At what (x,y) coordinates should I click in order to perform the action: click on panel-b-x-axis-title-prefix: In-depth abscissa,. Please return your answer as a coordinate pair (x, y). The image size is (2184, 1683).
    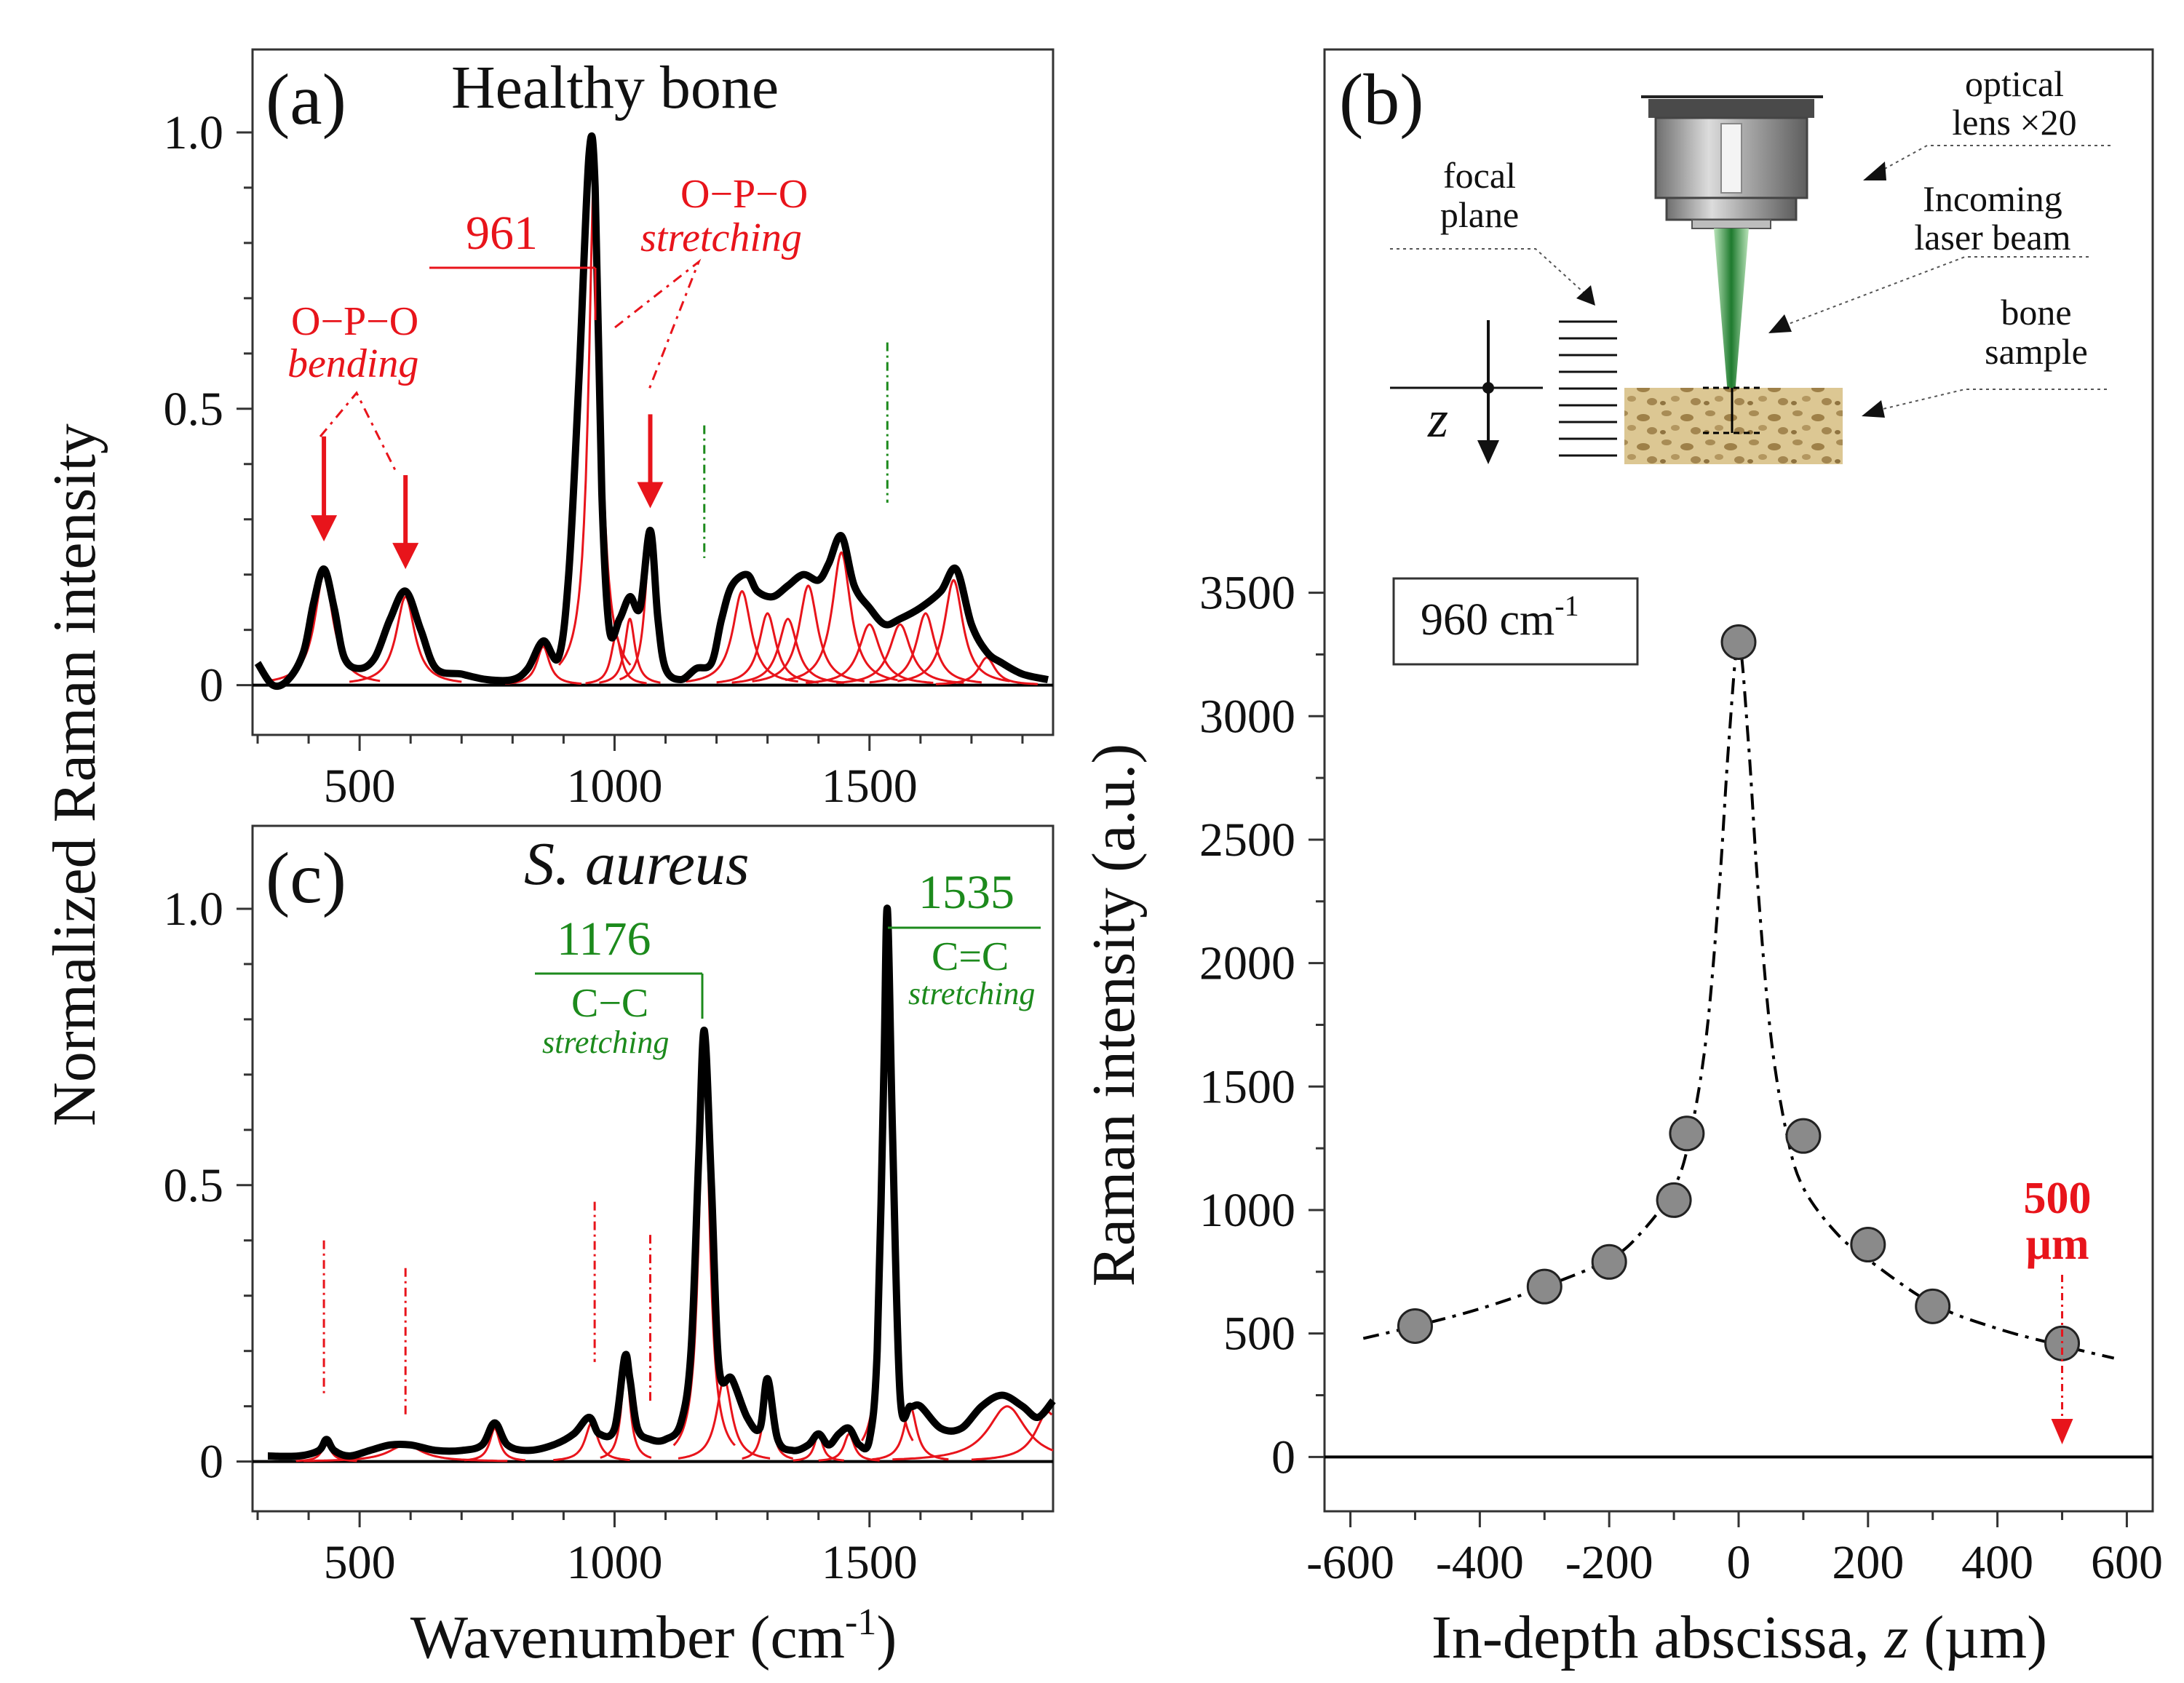
    Looking at the image, I should click on (1658, 1637).